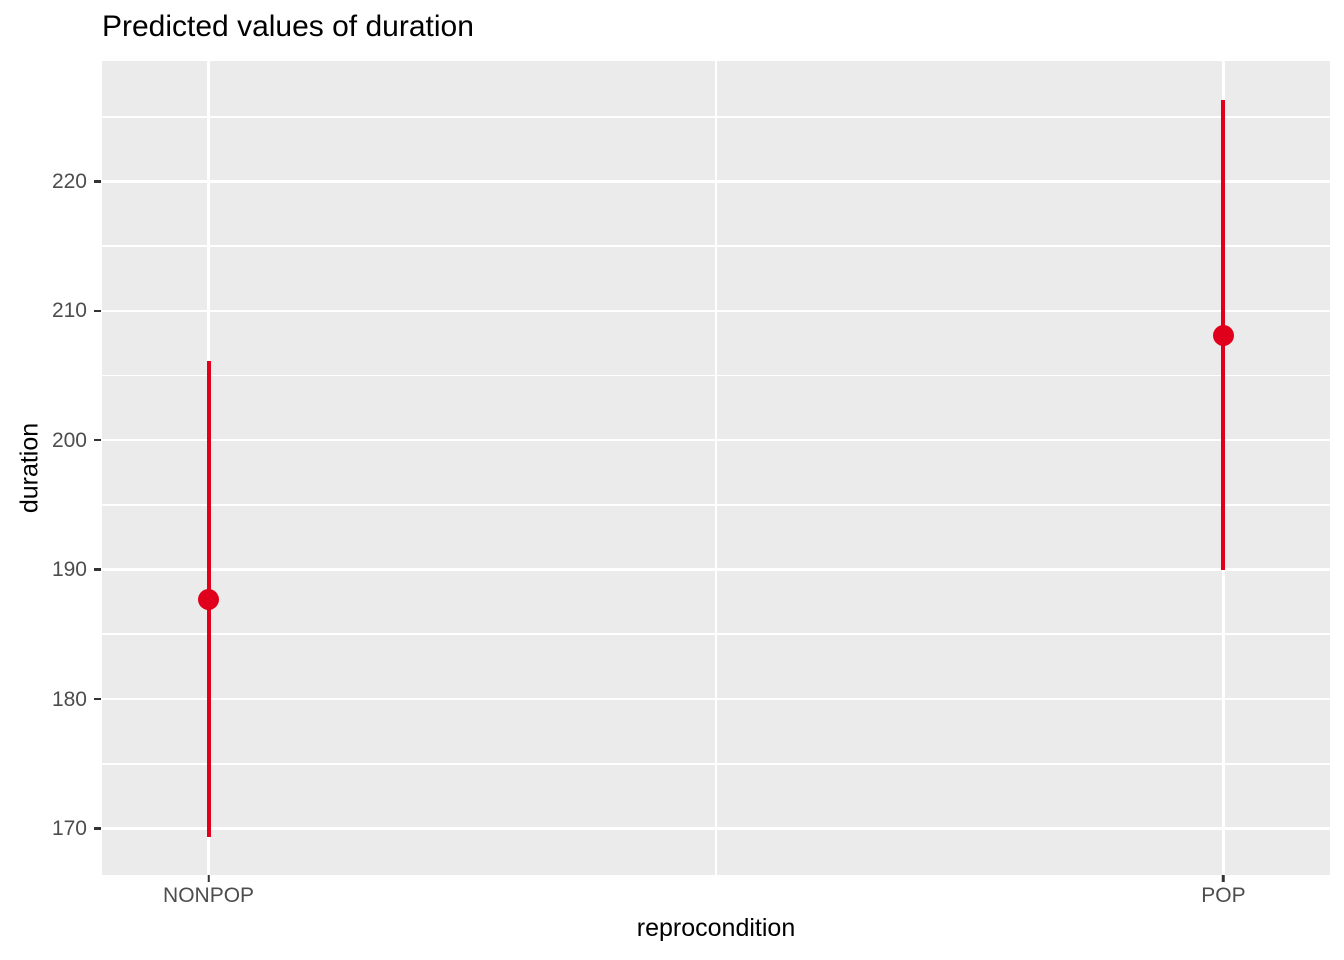  I want to click on y-tick-label: 180, so click(69, 699).